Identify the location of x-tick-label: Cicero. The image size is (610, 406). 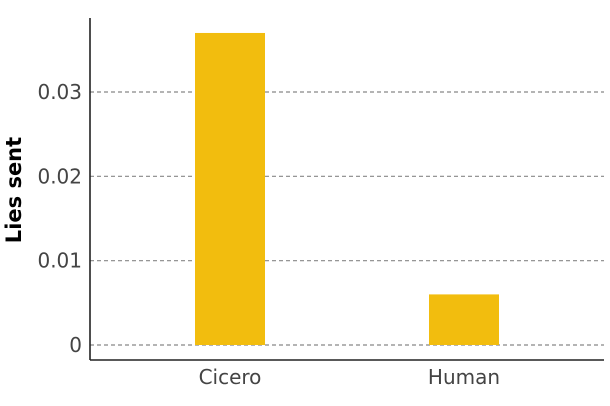
(230, 377).